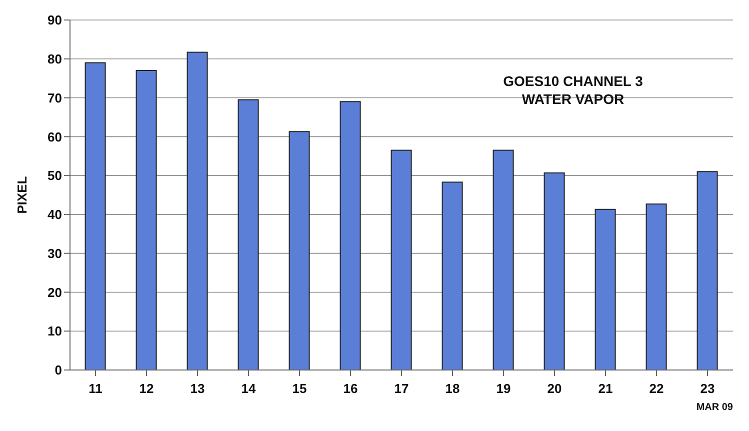 The height and width of the screenshot is (431, 749). I want to click on y-tick-label: 90, so click(55, 20).